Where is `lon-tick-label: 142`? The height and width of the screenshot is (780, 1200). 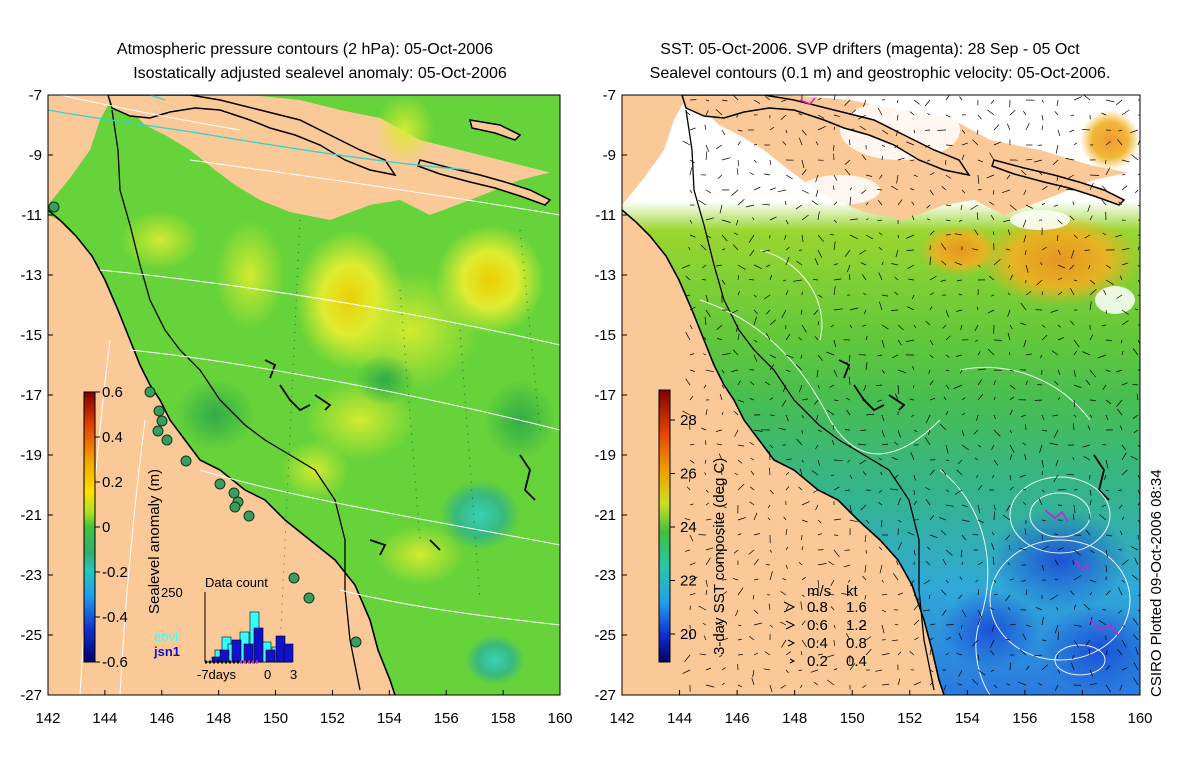 lon-tick-label: 142 is located at coordinates (621, 718).